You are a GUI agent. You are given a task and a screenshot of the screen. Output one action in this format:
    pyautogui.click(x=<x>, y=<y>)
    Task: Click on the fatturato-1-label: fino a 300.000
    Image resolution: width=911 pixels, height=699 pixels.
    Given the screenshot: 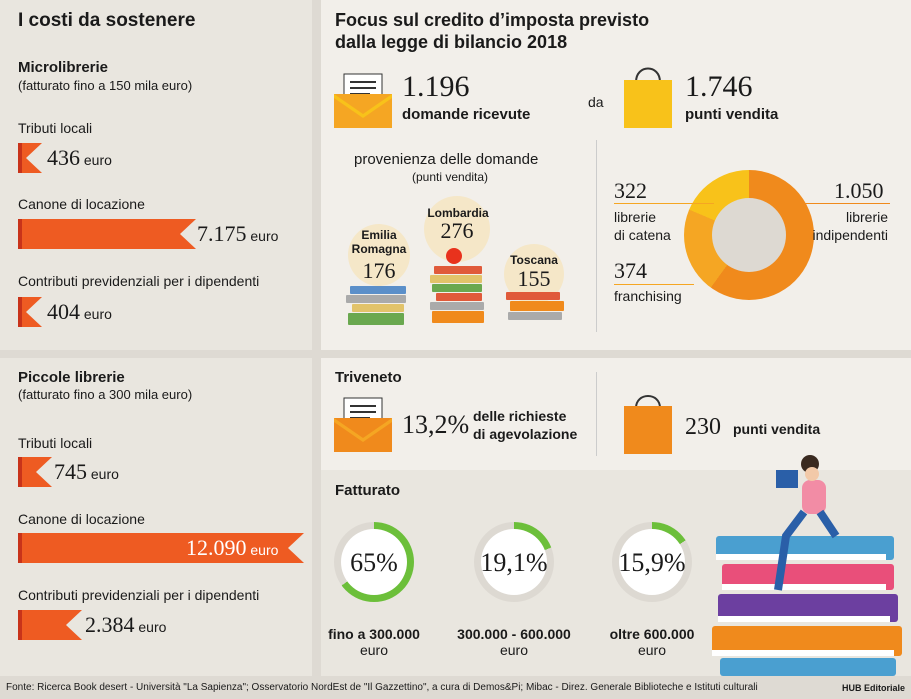 What is the action you would take?
    pyautogui.click(x=374, y=634)
    